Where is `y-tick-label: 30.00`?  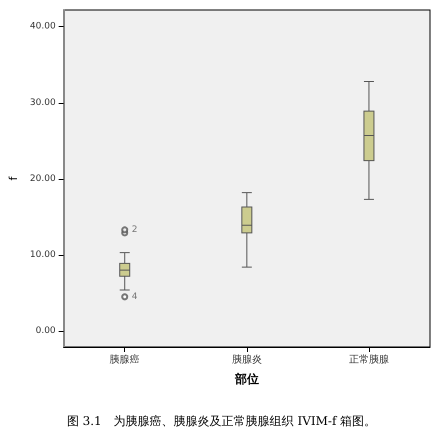
y-tick-label: 30.00 is located at coordinates (43, 103).